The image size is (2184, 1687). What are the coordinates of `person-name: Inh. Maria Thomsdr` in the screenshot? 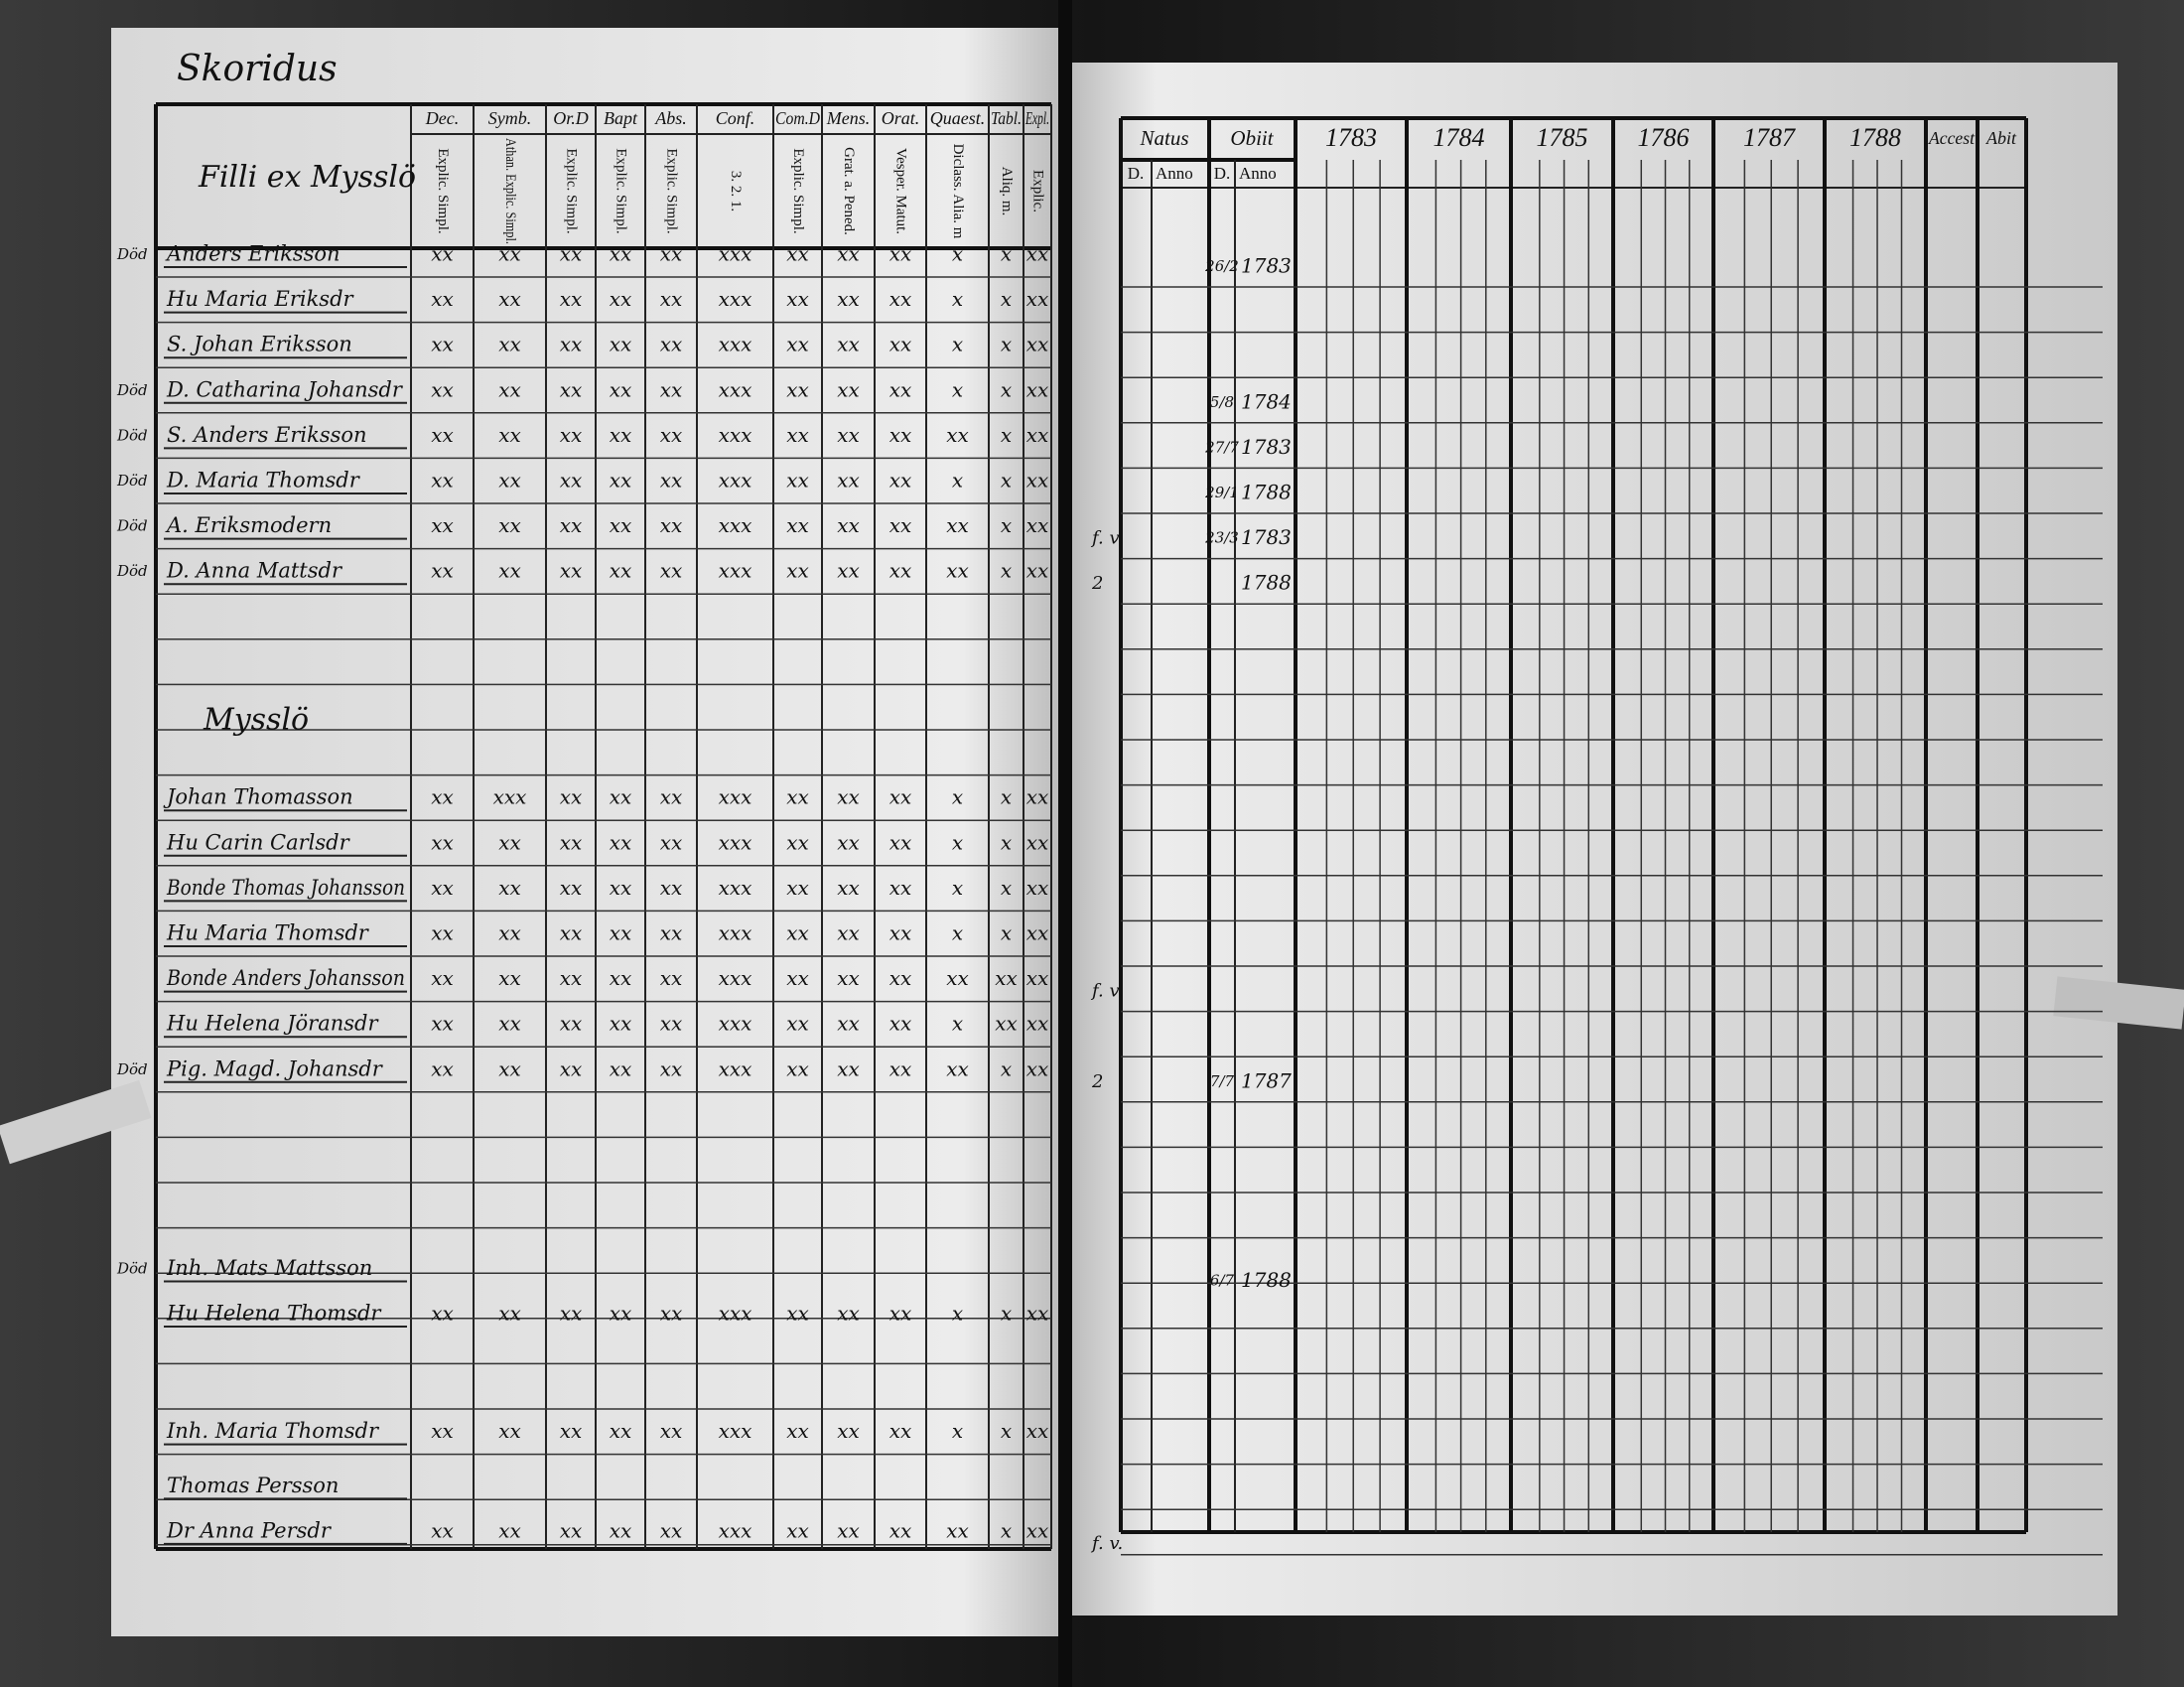 It's located at (273, 1431).